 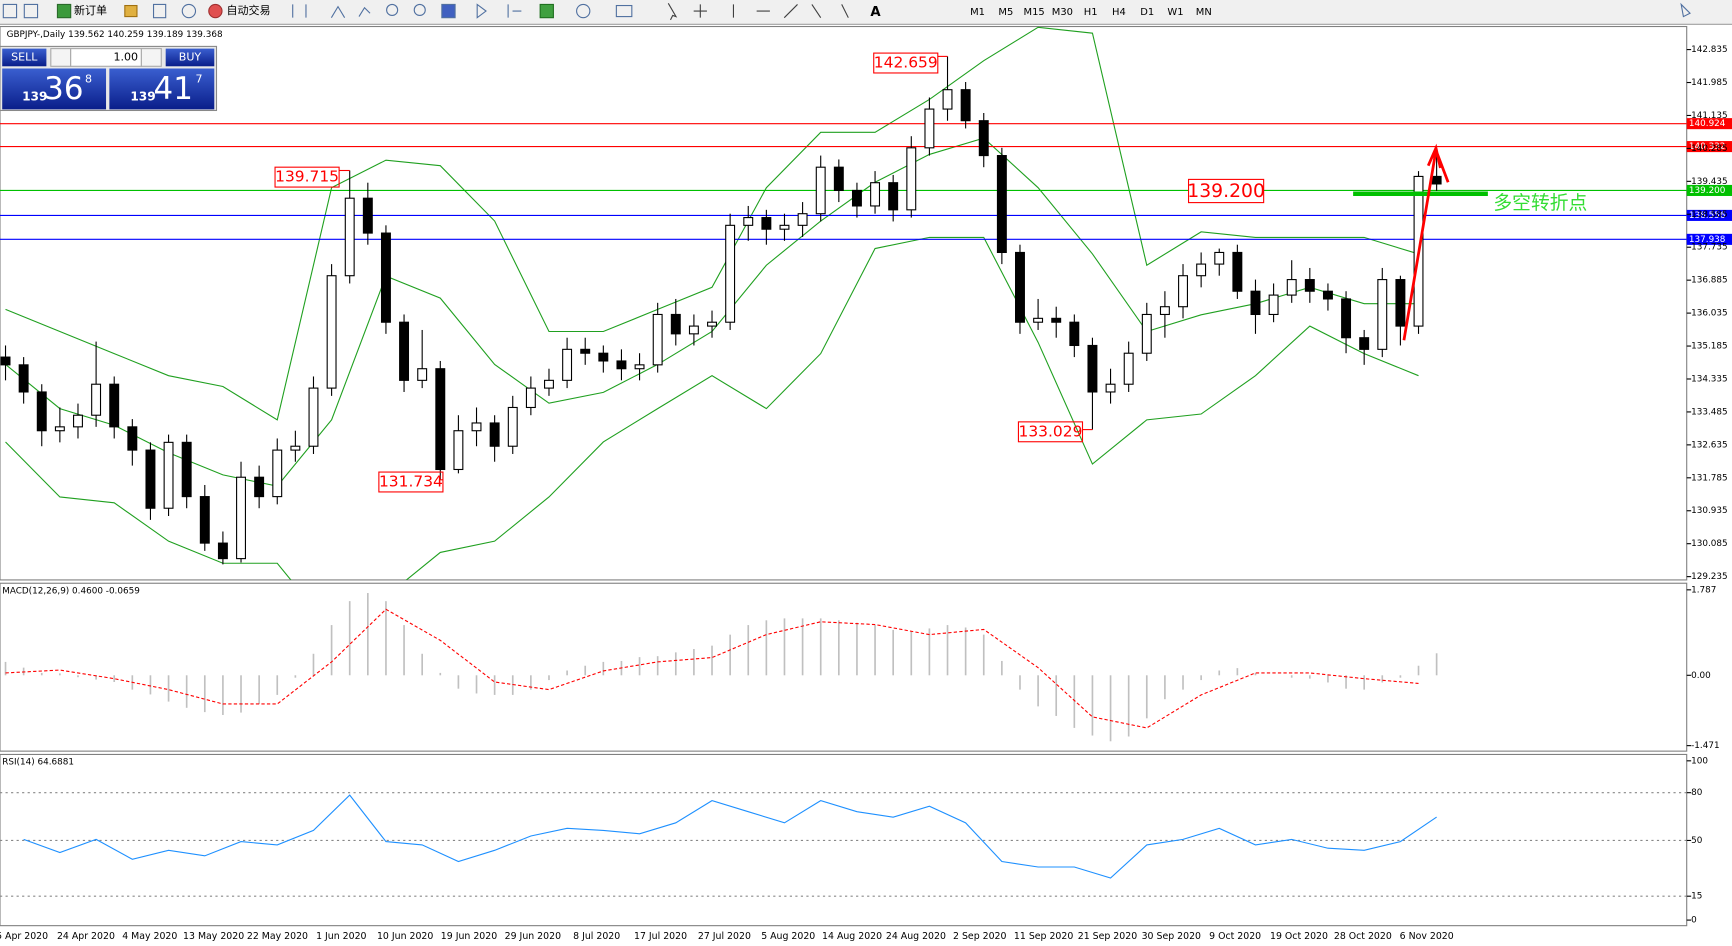 What do you see at coordinates (86, 35) in the screenshot?
I see `open: 139.562` at bounding box center [86, 35].